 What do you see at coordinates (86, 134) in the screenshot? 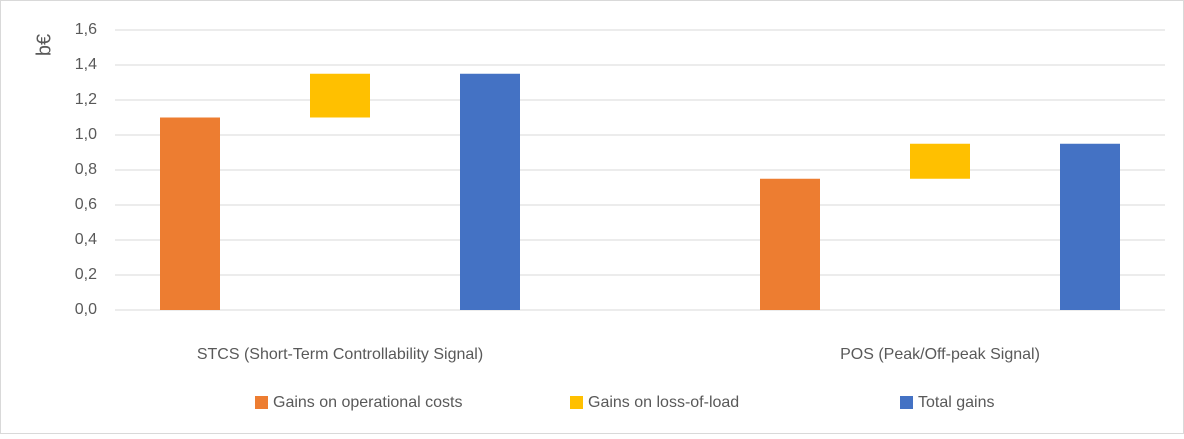
I see `y-tick-label: 1,0` at bounding box center [86, 134].